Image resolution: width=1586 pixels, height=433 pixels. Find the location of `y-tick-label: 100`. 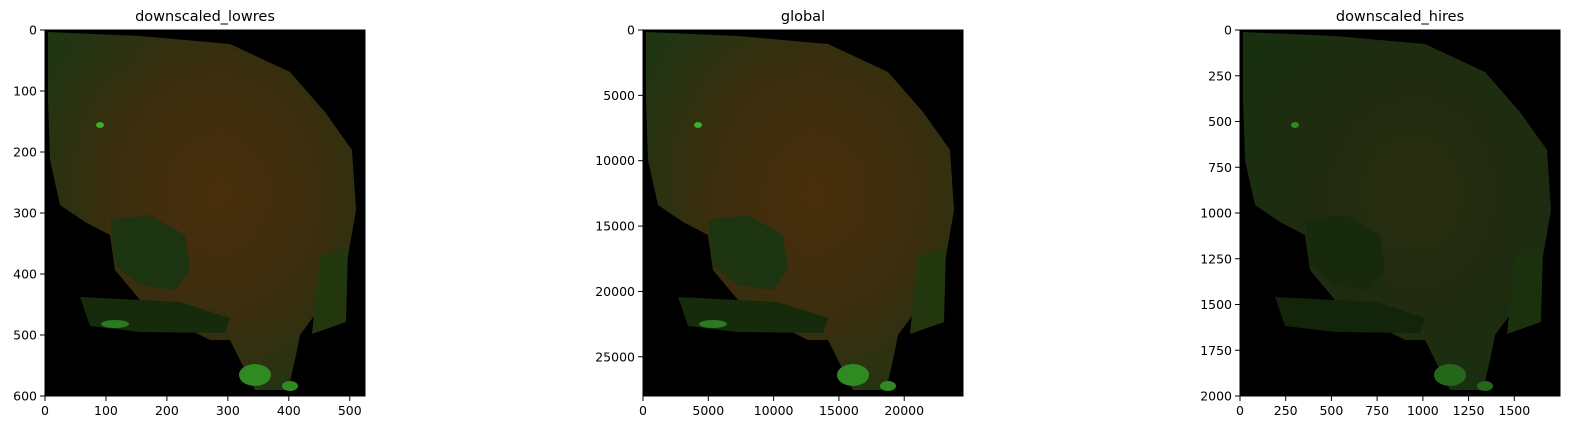

y-tick-label: 100 is located at coordinates (25, 91).